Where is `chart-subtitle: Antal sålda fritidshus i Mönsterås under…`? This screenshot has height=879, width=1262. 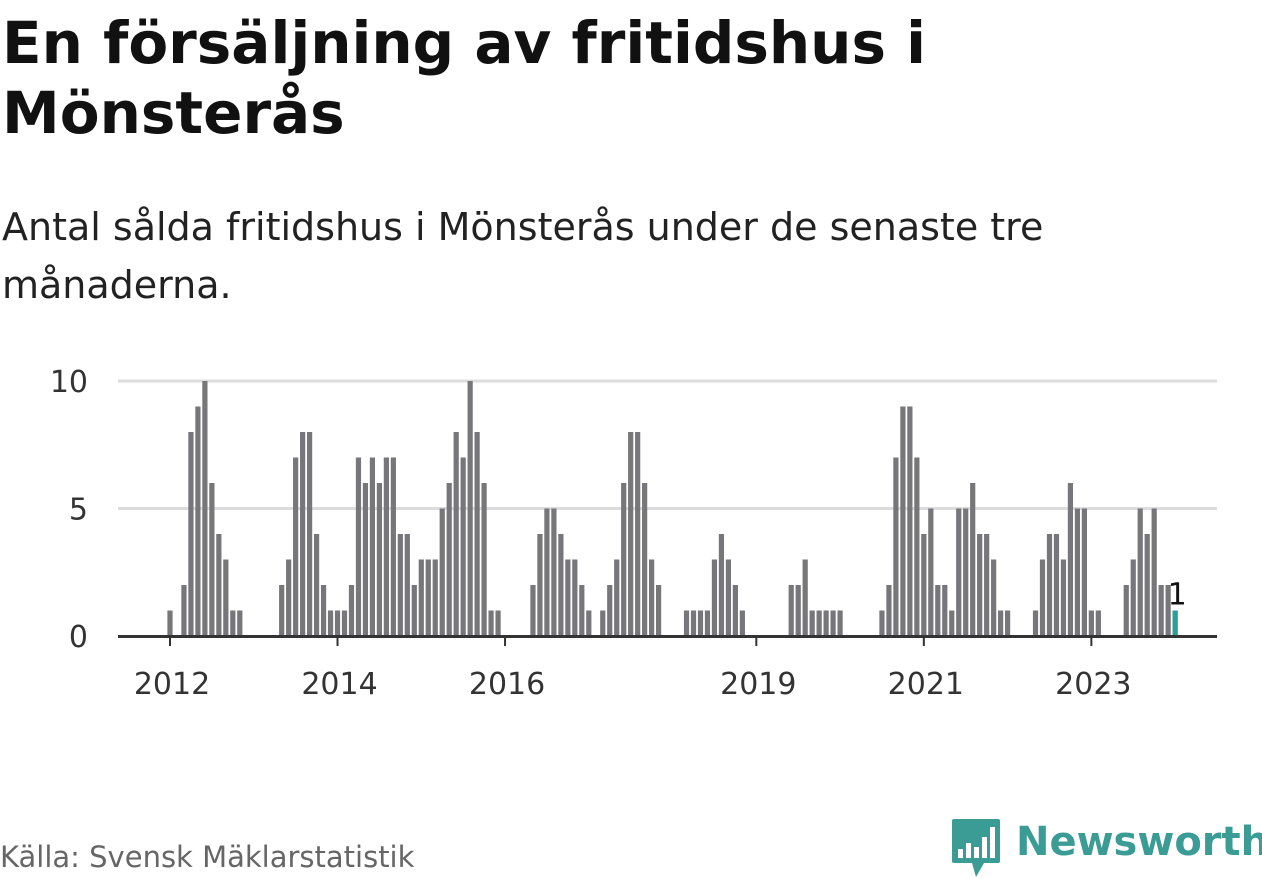
chart-subtitle: Antal sålda fritidshus i Mönsterås under… is located at coordinates (523, 256).